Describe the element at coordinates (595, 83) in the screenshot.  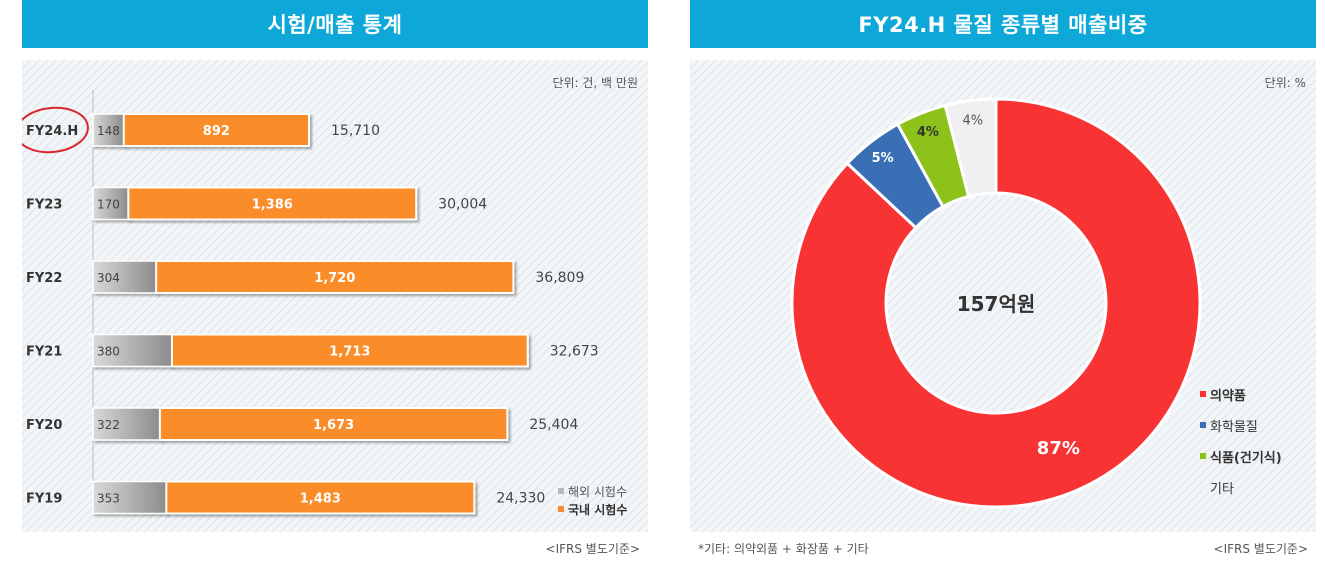
I see `unit-label: 단위: 건, 백 만원` at that location.